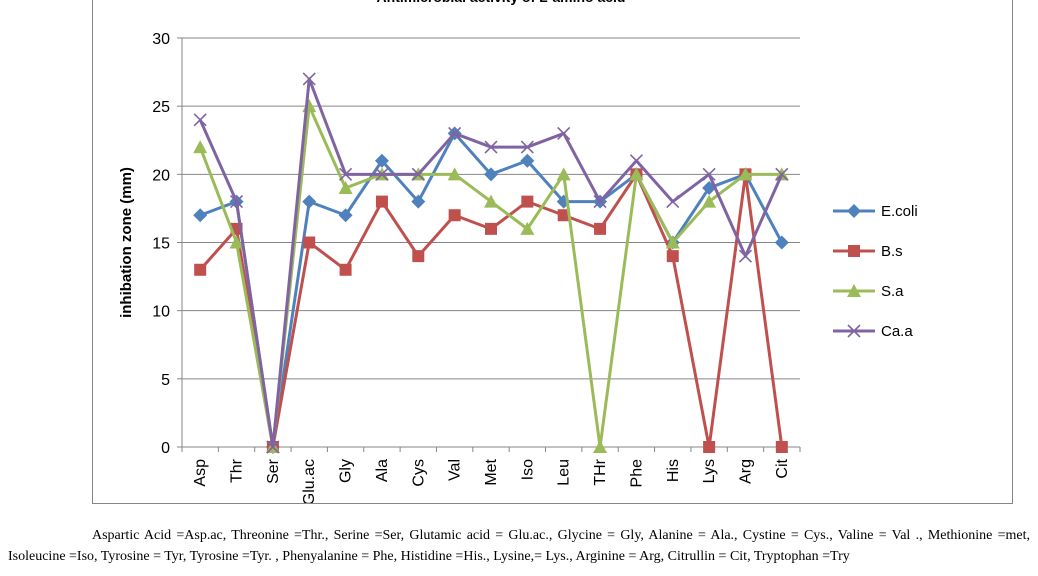 The width and height of the screenshot is (1038, 576). I want to click on legend-label: E.coli, so click(899, 211).